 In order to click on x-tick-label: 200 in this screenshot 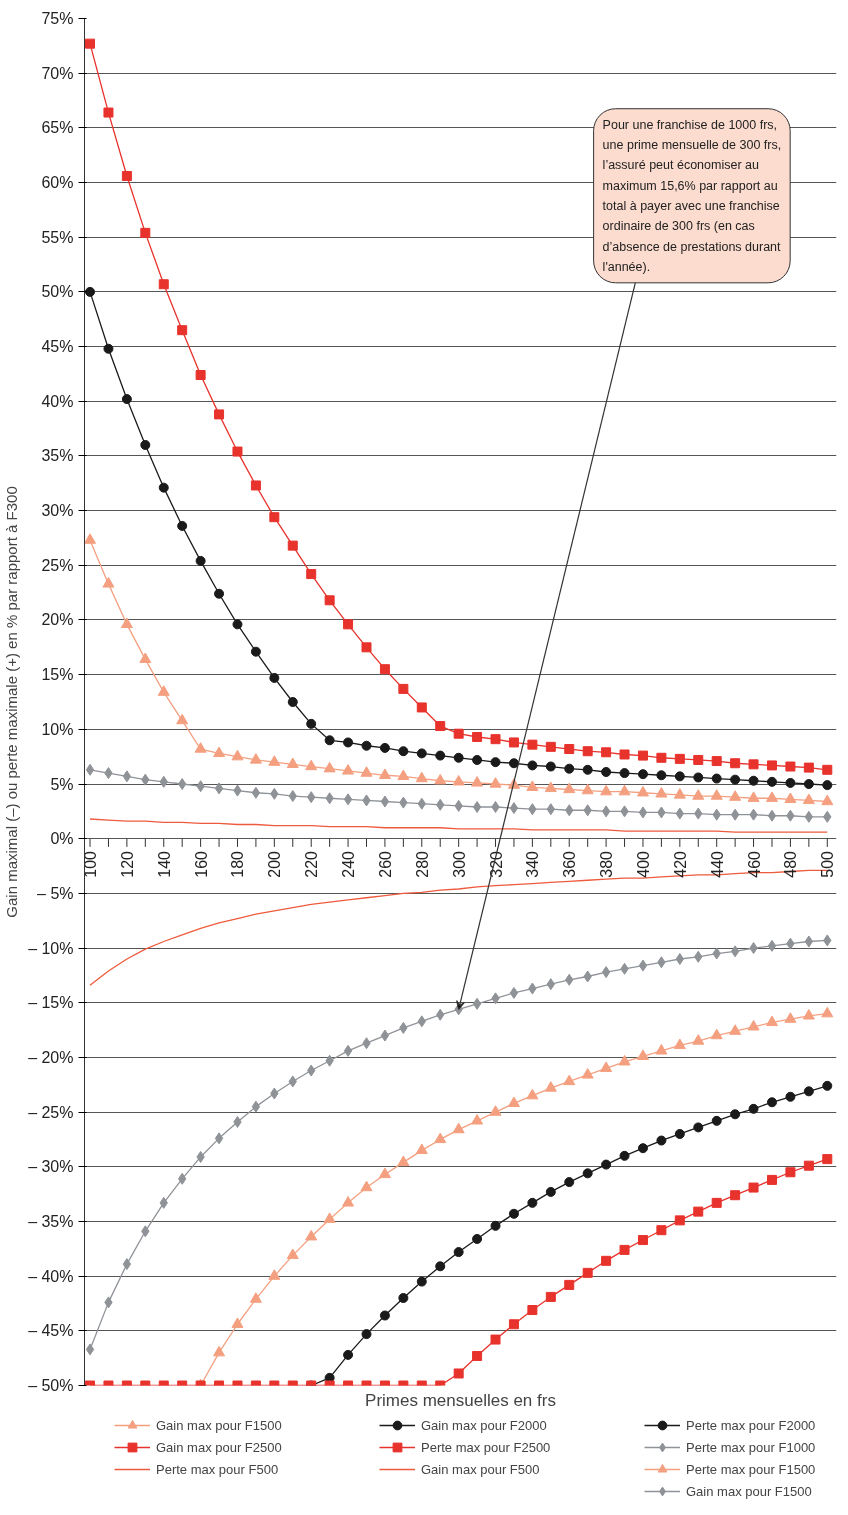, I will do `click(275, 864)`.